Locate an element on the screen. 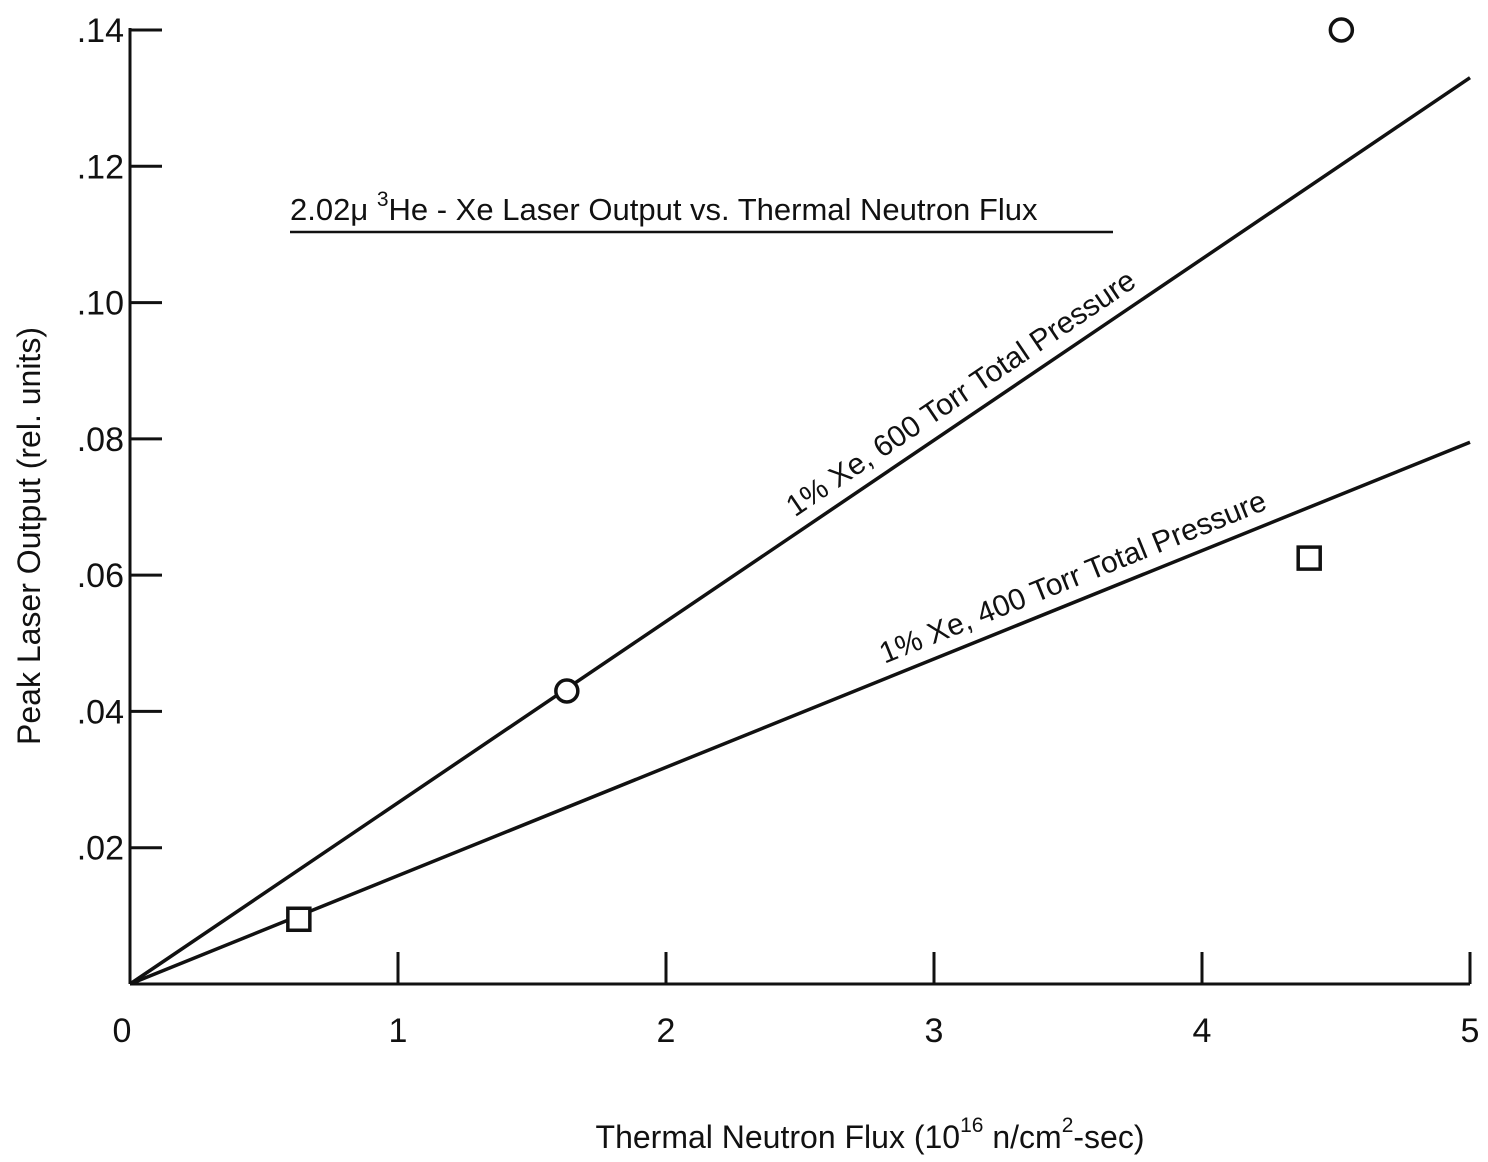  x-axis-label-sup1: 16 is located at coordinates (971, 1125).